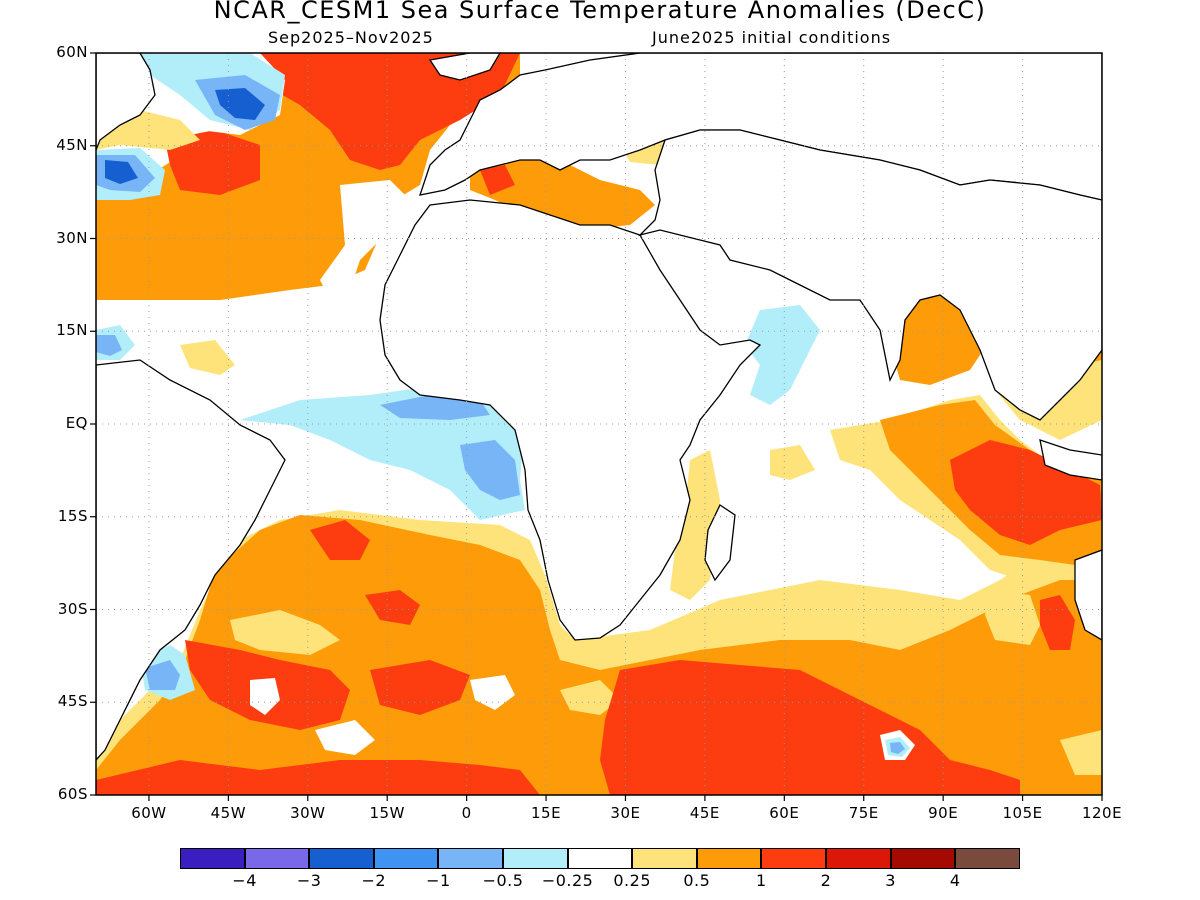 Image resolution: width=1200 pixels, height=900 pixels. Describe the element at coordinates (890, 880) in the screenshot. I see `colorbar-label: 3` at that location.